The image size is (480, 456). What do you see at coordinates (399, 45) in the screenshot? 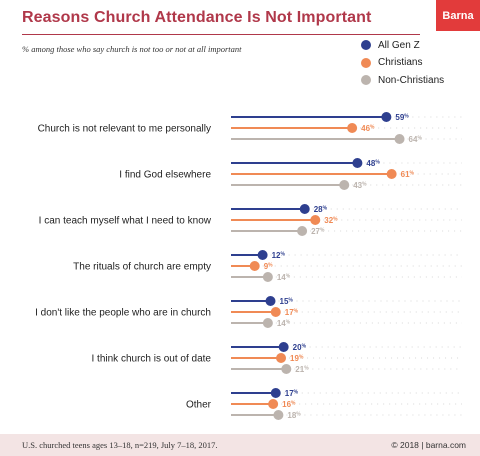
I see `legend-label-all-gen-z: All Gen Z` at bounding box center [399, 45].